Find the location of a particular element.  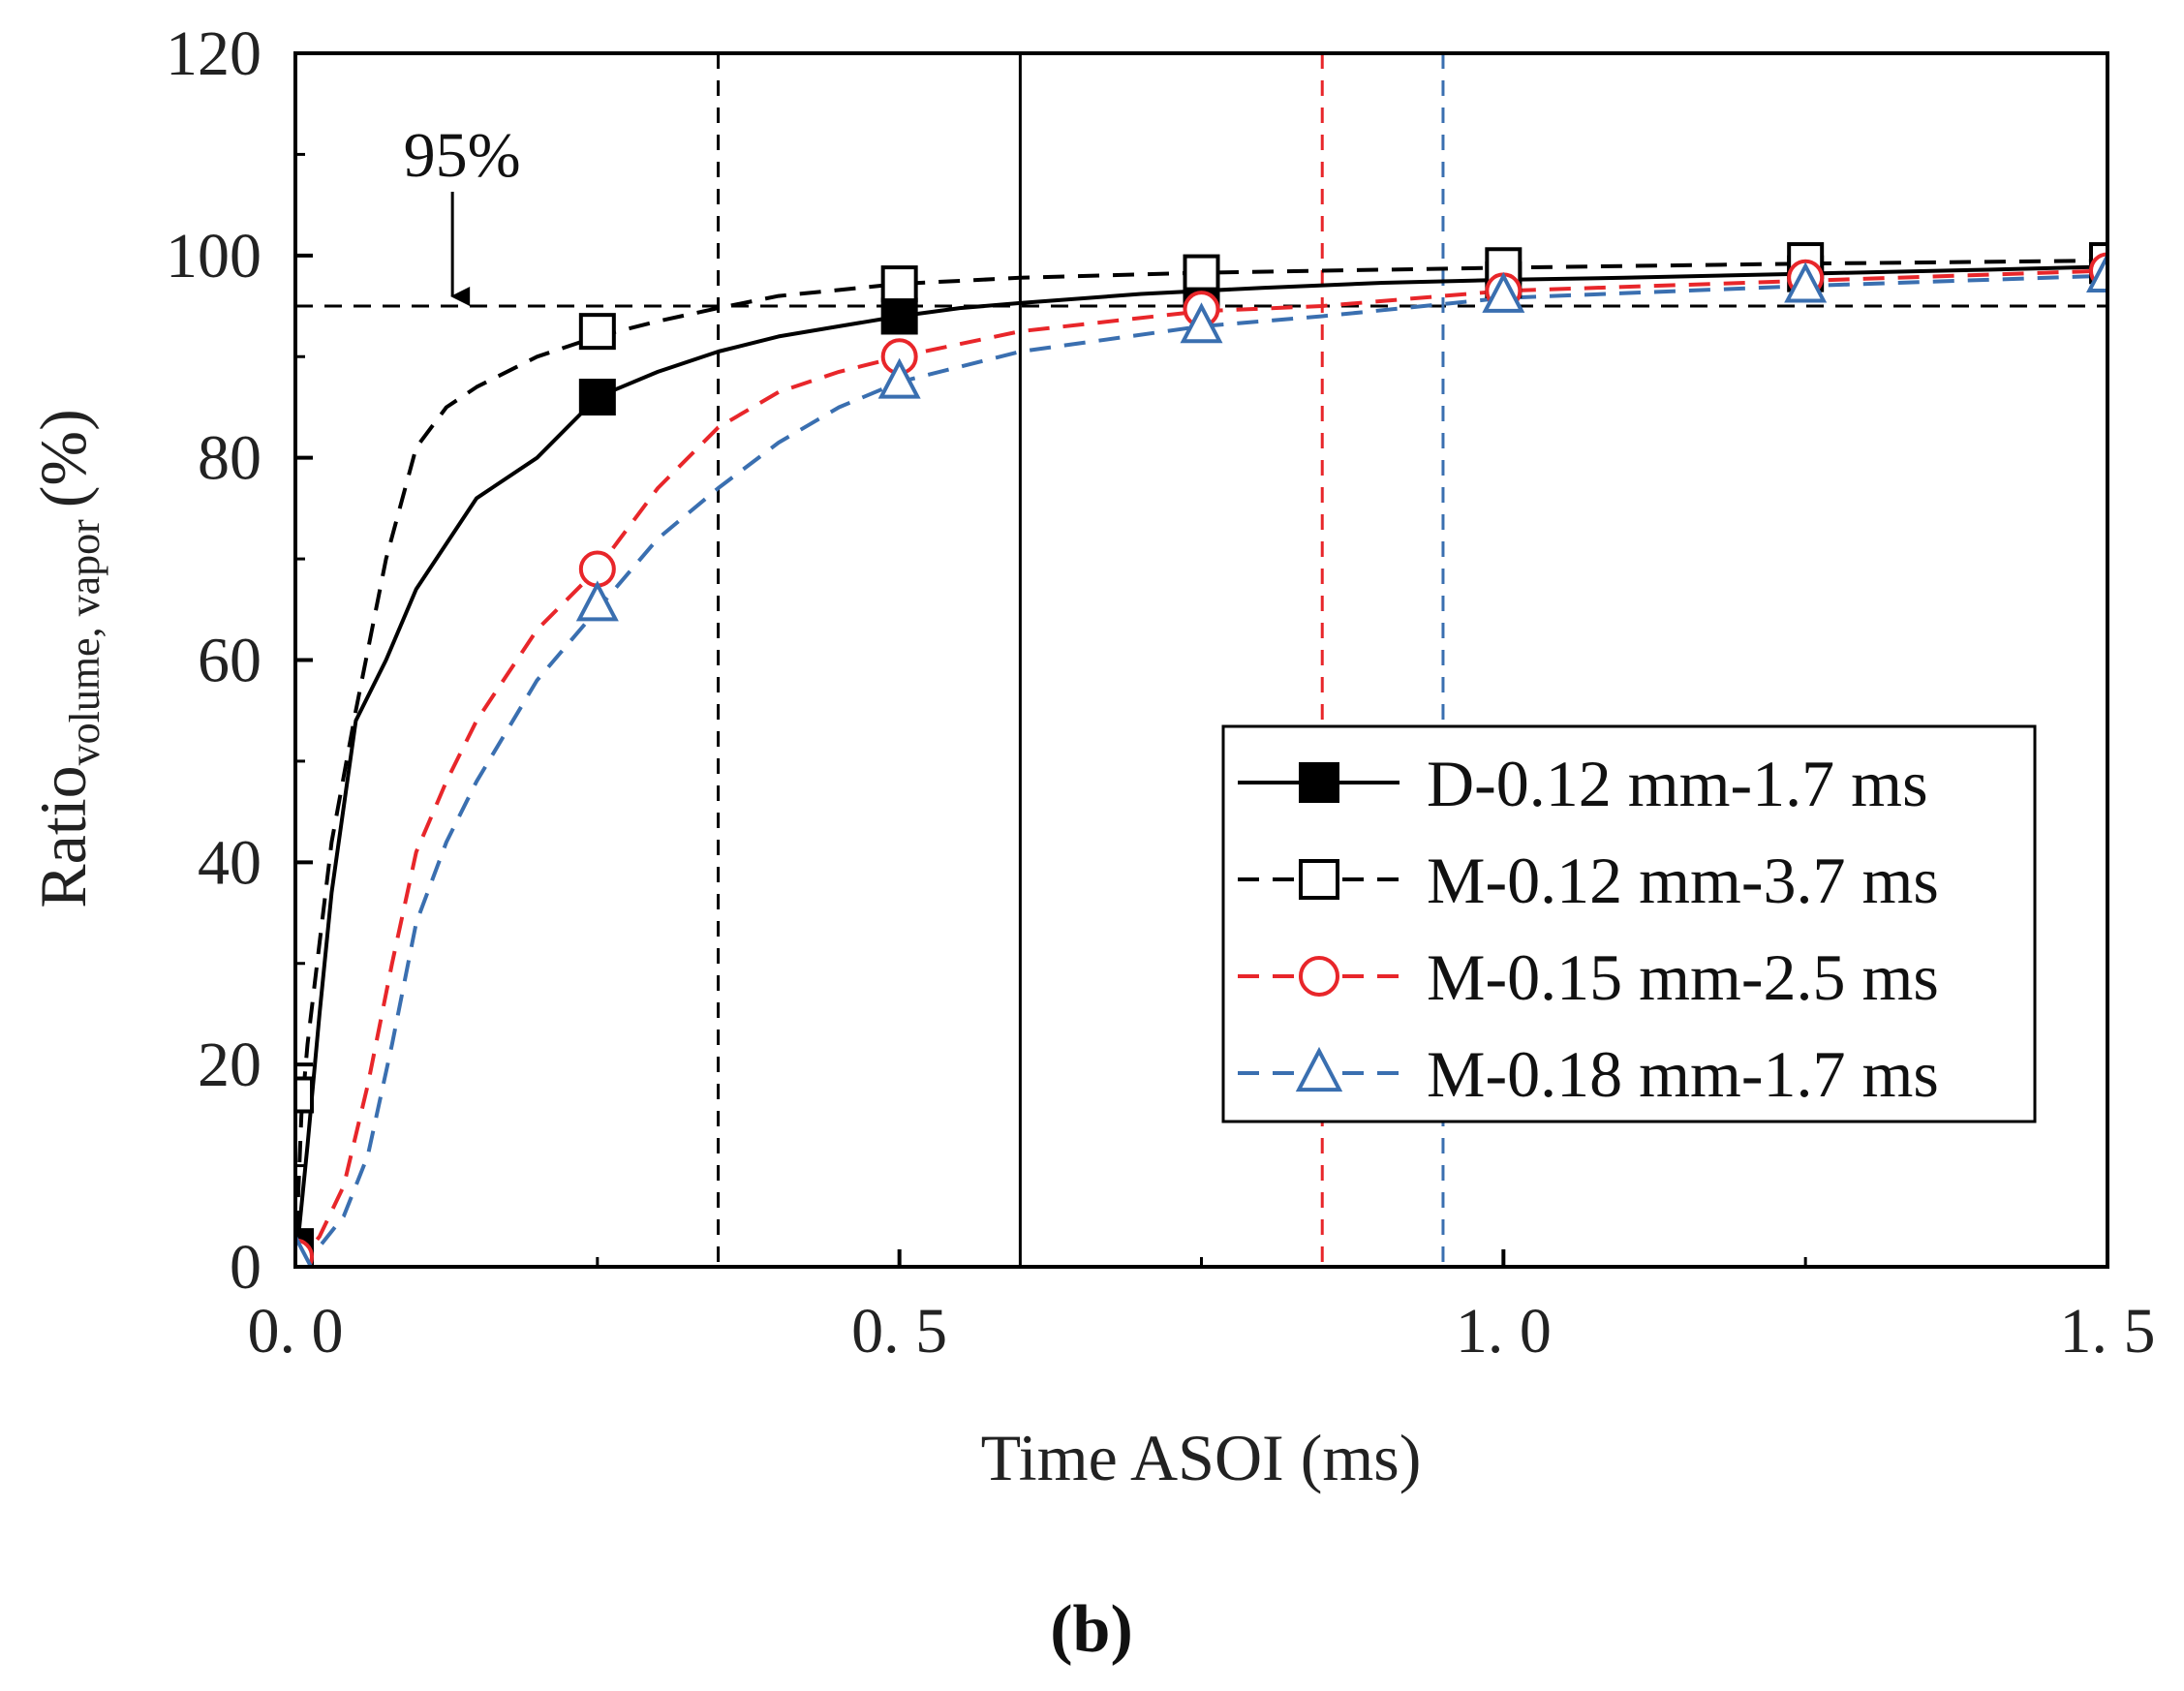

y-axis-title-unit: (%) is located at coordinates (63, 458).